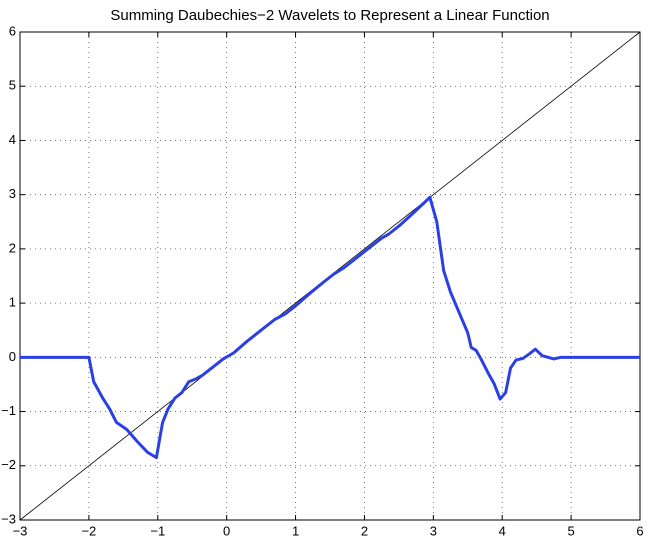  Describe the element at coordinates (8, 410) in the screenshot. I see `y-tick-label: −1` at that location.